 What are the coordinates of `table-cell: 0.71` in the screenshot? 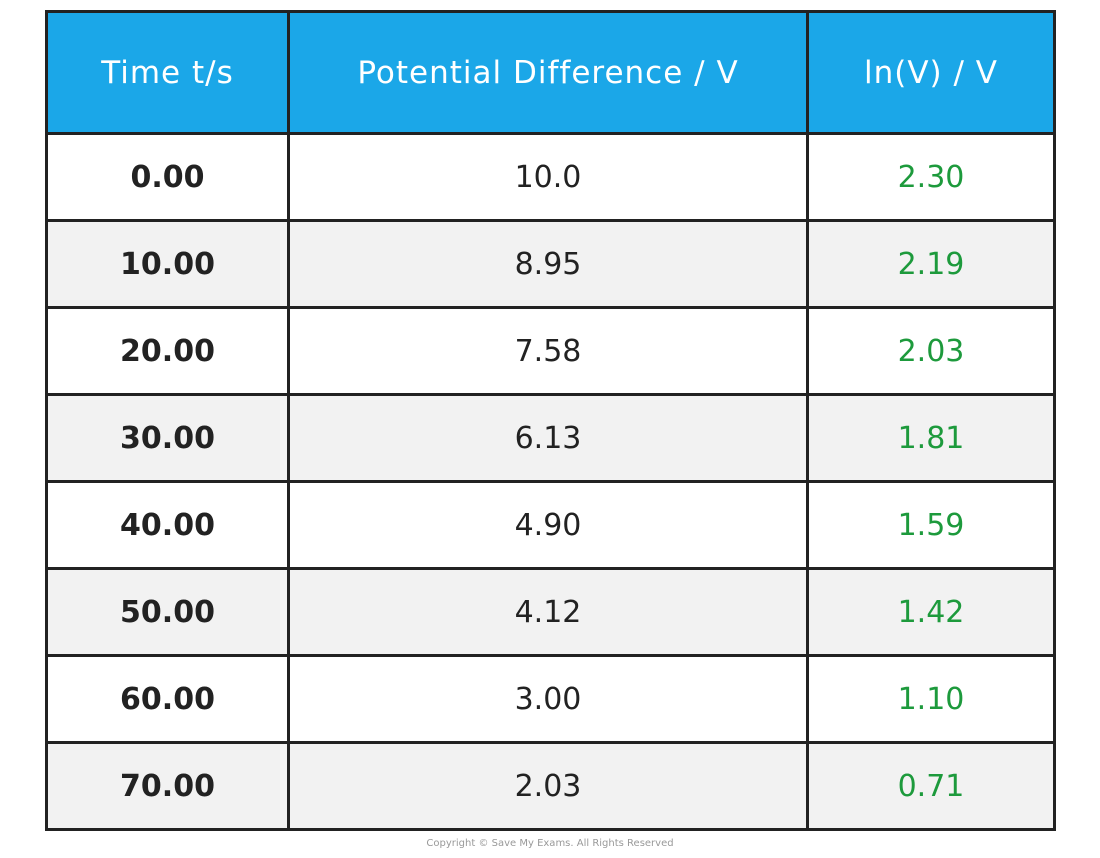 It's located at (931, 786).